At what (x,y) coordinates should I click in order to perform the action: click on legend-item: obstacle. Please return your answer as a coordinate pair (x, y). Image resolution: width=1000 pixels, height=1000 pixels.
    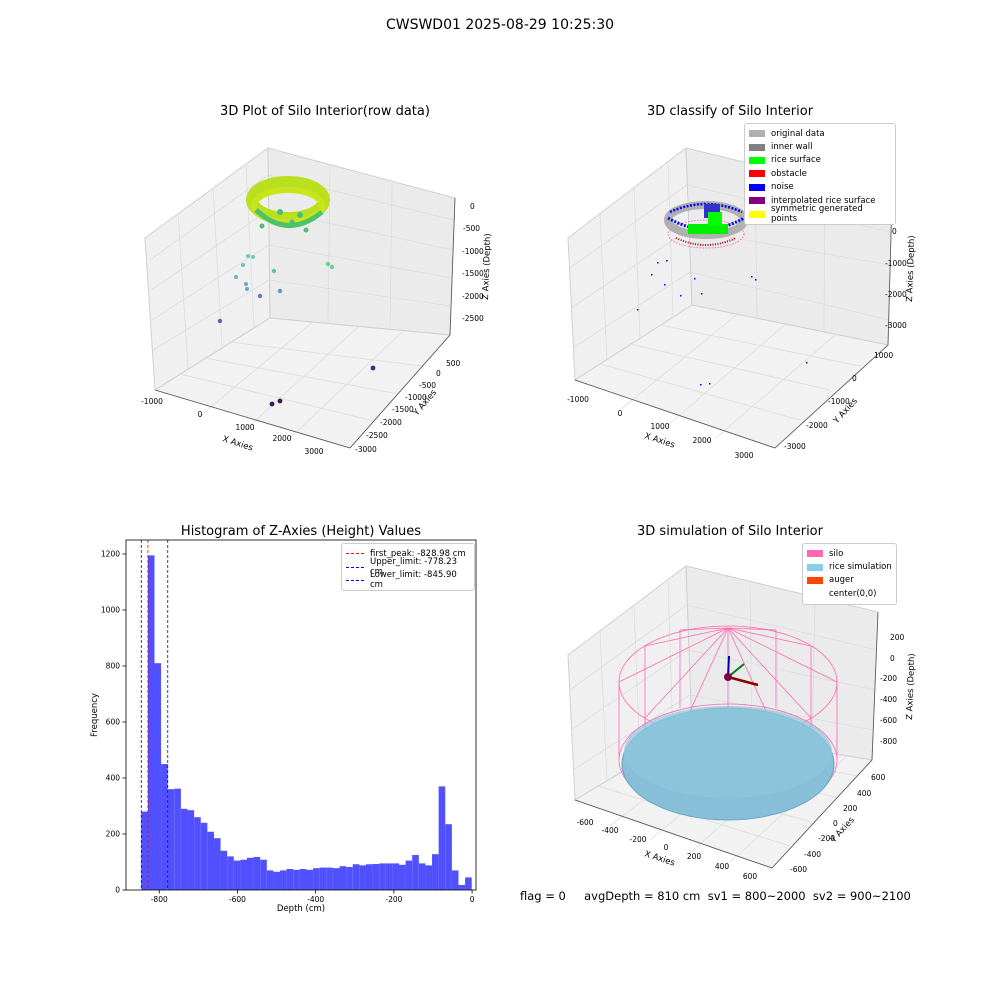
    Looking at the image, I should click on (820, 173).